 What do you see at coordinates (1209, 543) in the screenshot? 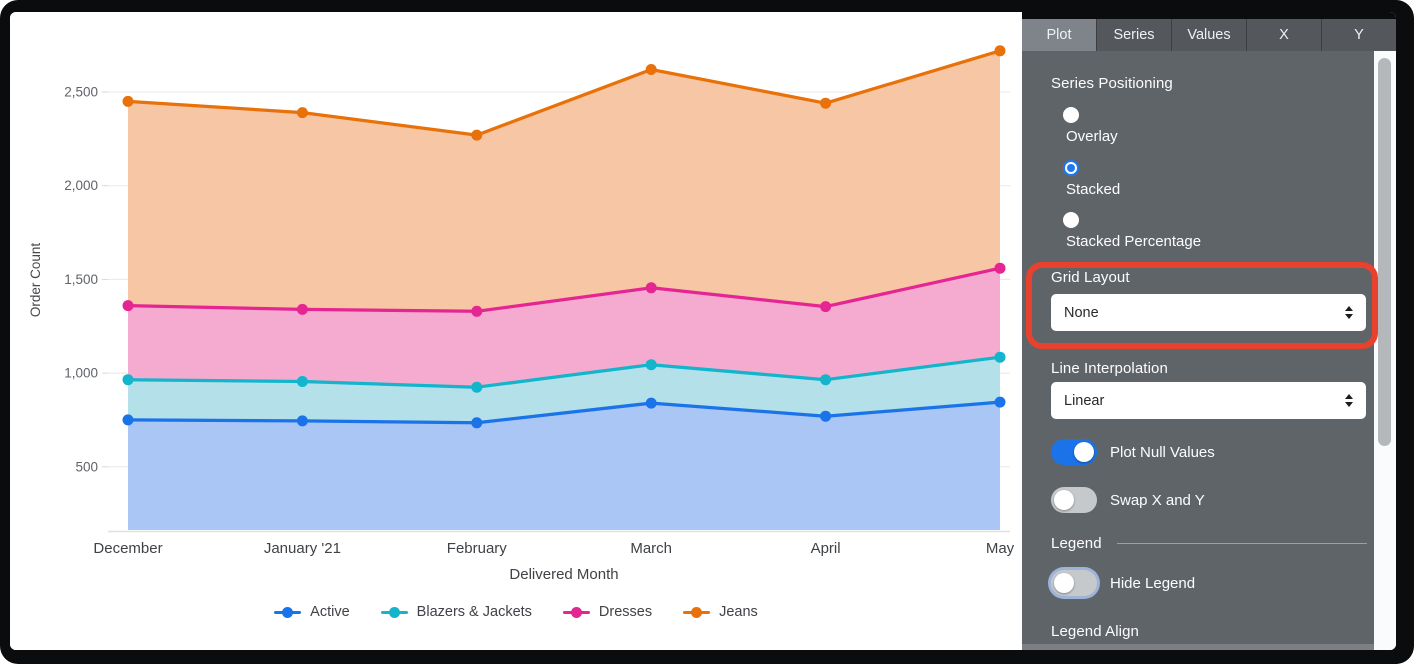
I see `legend-section-header-row: Legend` at bounding box center [1209, 543].